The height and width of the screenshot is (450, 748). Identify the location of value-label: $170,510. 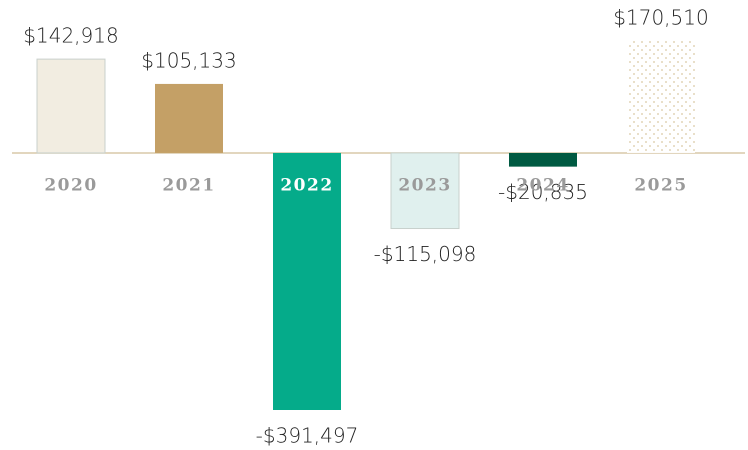
(660, 18).